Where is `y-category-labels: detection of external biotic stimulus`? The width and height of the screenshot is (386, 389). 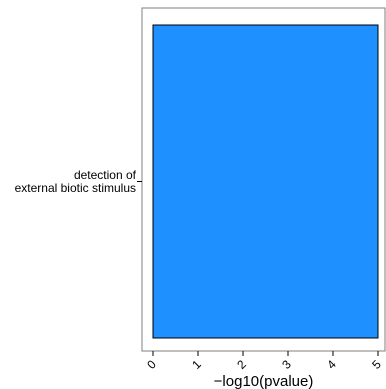 y-category-labels: detection of external biotic stimulus is located at coordinates (78, 181).